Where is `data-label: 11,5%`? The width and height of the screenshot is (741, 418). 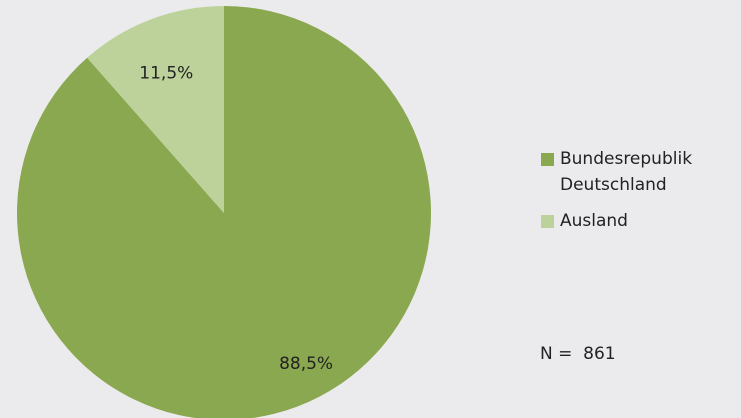
data-label: 11,5% is located at coordinates (166, 74).